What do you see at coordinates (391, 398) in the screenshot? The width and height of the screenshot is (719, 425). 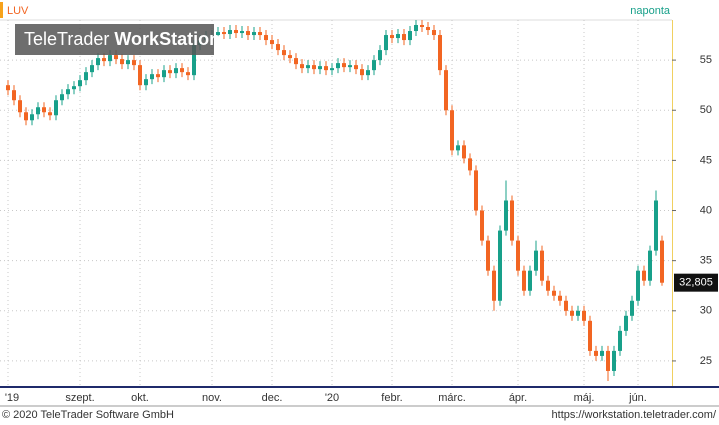 I see `x-tick-label: febr.` at bounding box center [391, 398].